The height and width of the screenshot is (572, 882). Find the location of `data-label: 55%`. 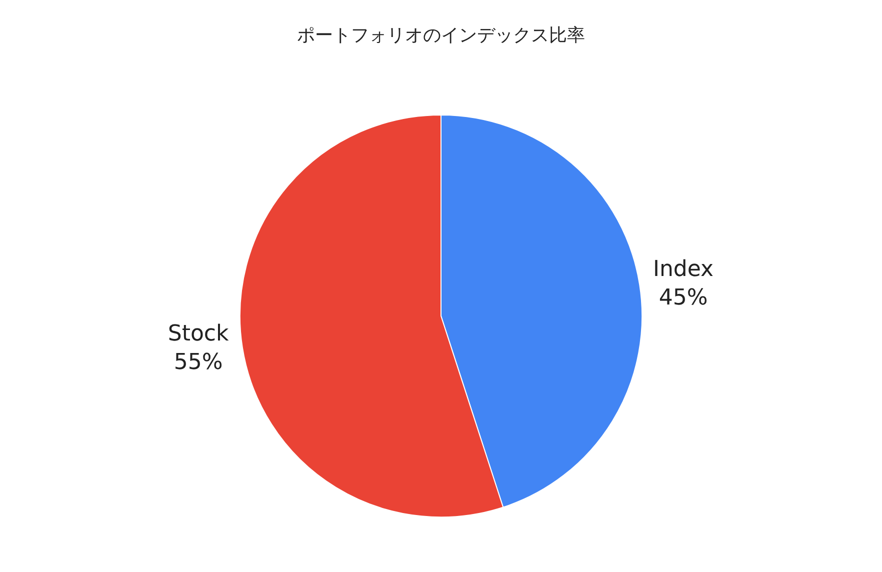

data-label: 55% is located at coordinates (198, 362).